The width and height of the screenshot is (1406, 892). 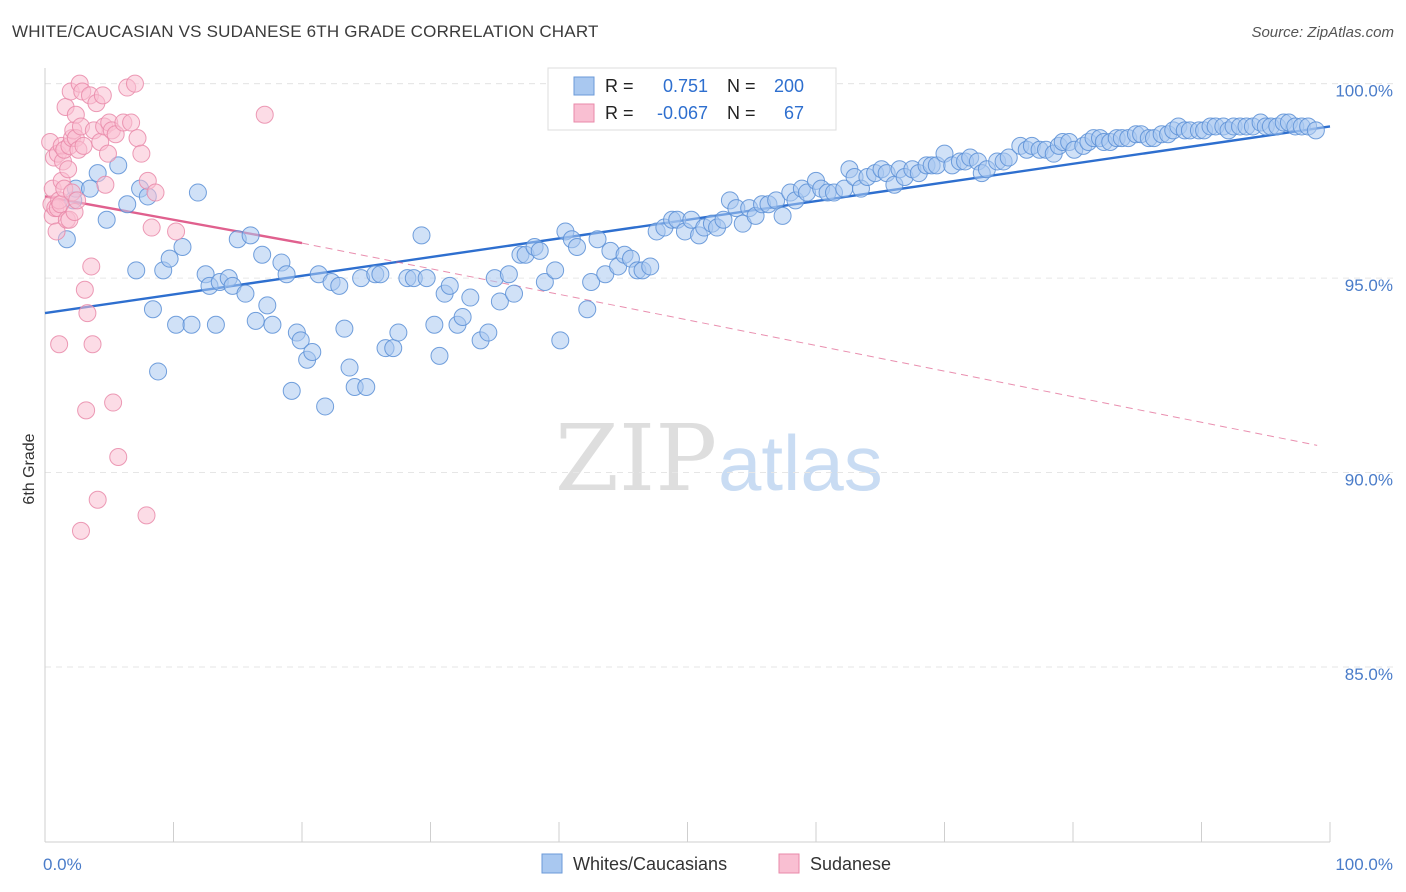 I want to click on legend: R = 0.751 N = 200 R = -0.067 N = 67, so click(x=692, y=99).